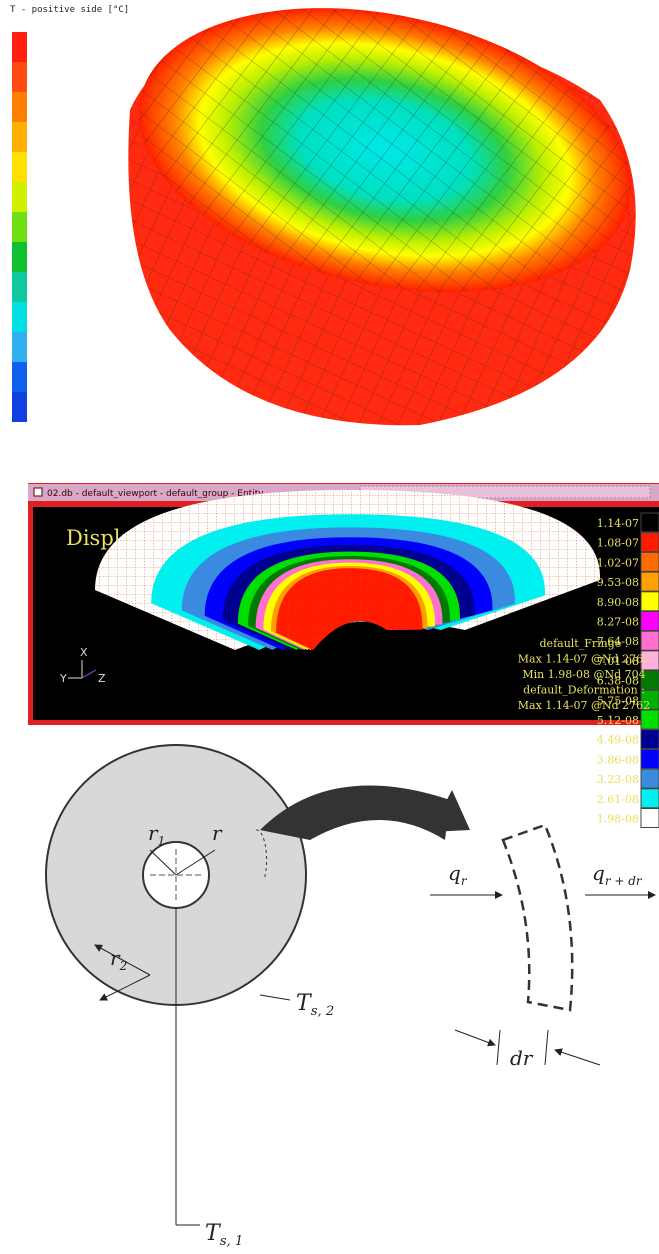 Image resolution: width=659 pixels, height=1254 pixels. What do you see at coordinates (355, 812) in the screenshot?
I see `transfer-arrow` at bounding box center [355, 812].